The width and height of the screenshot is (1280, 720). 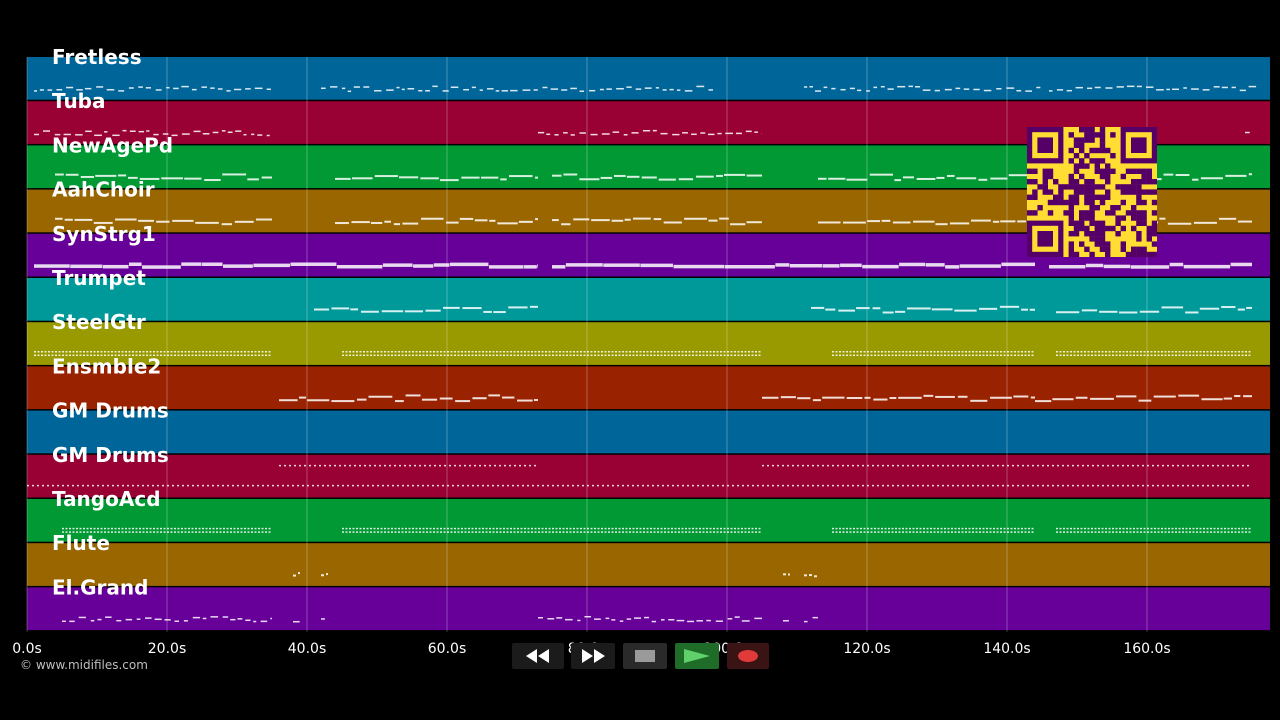 I want to click on qr-code, so click(x=1092, y=192).